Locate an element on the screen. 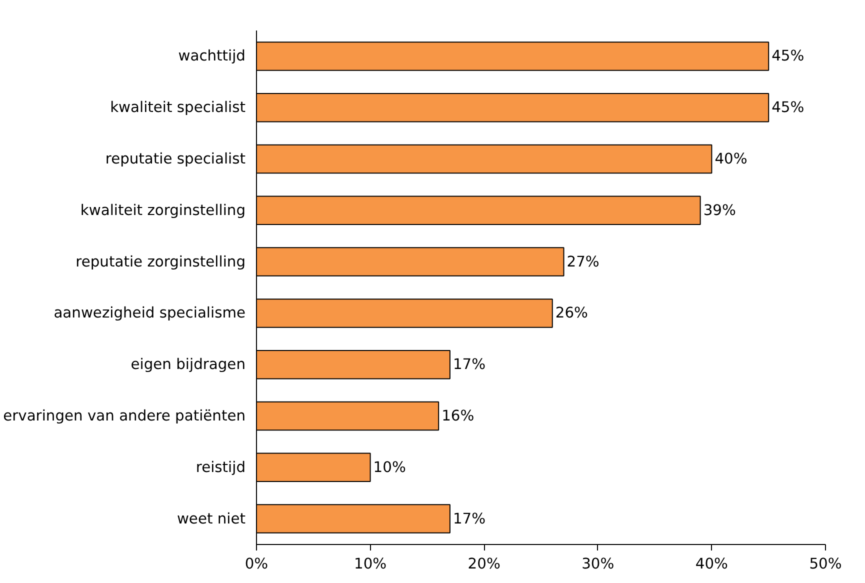 This screenshot has width=865, height=583. x-tick-label: 20% is located at coordinates (484, 564).